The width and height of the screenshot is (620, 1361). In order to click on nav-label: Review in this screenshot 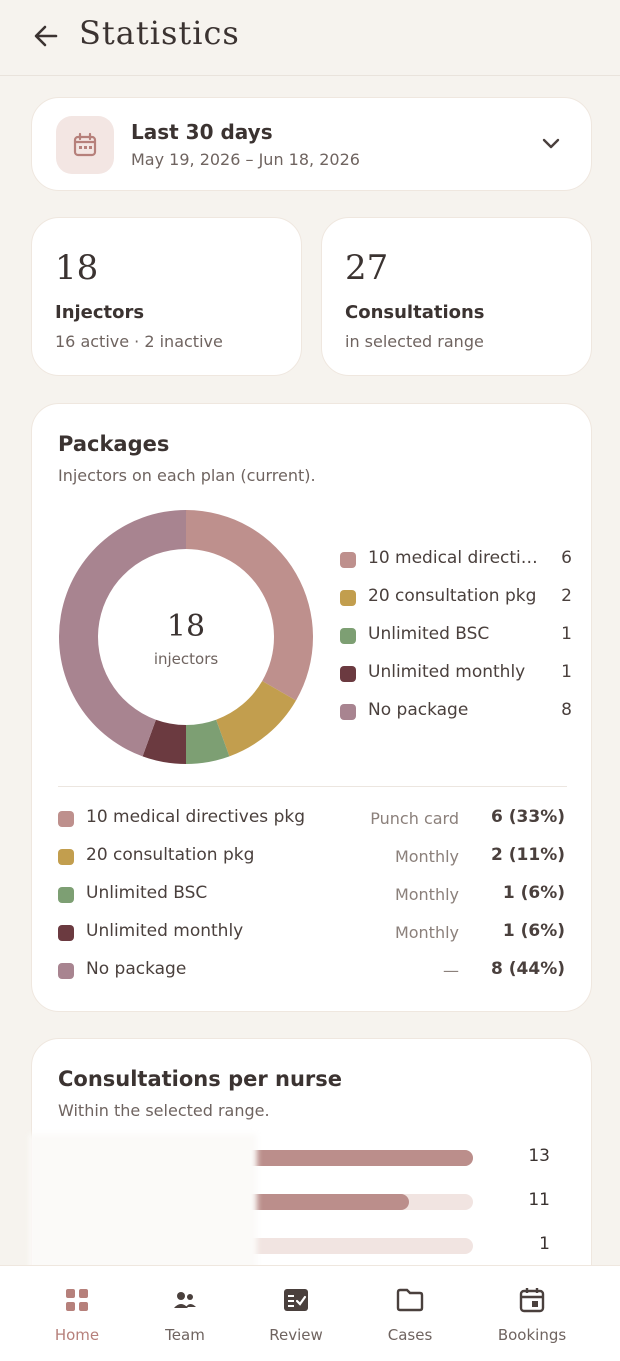, I will do `click(296, 1335)`.